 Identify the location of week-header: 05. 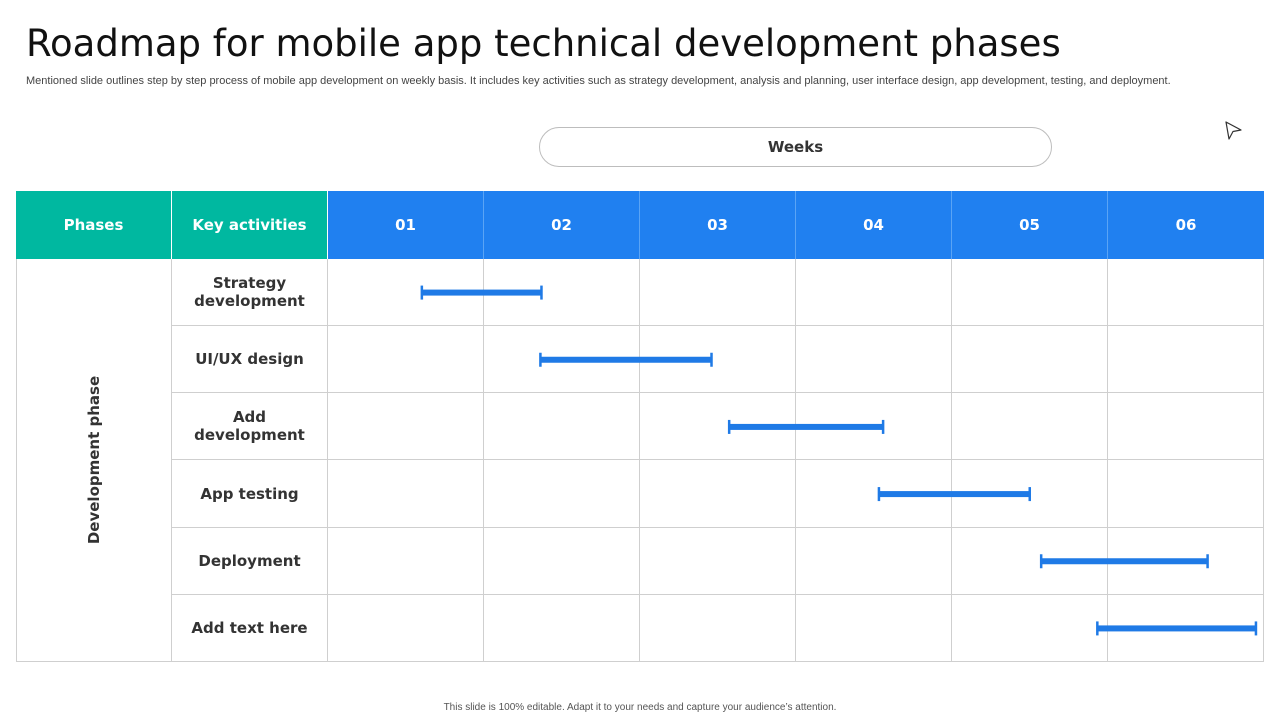
(1030, 225).